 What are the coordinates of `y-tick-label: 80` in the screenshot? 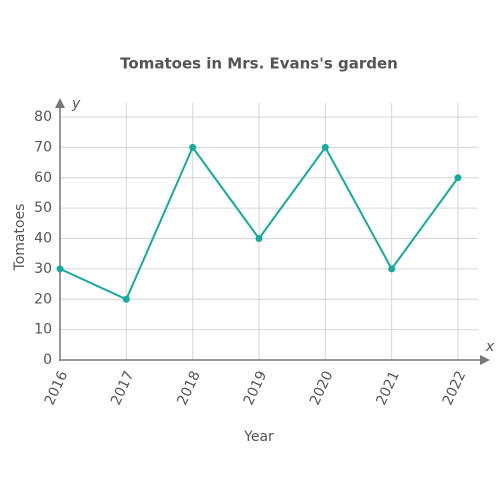 It's located at (43, 117).